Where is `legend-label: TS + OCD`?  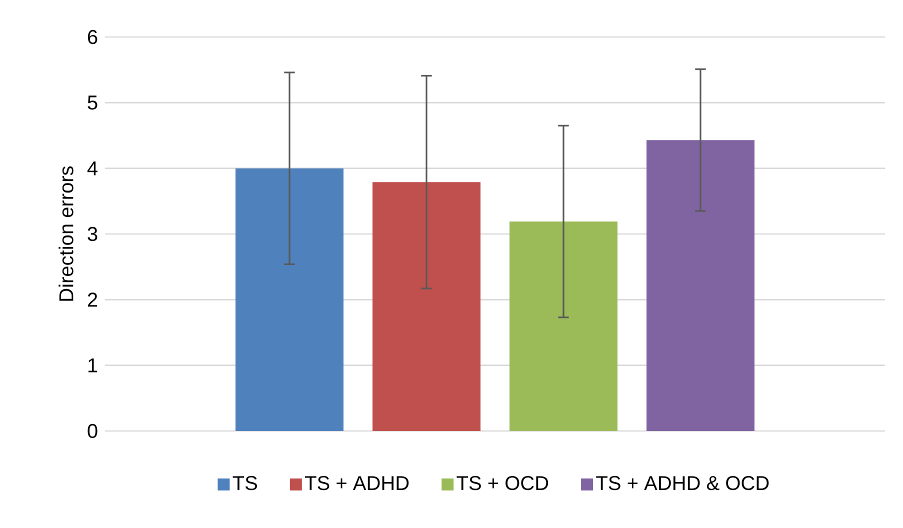
legend-label: TS + OCD is located at coordinates (502, 483).